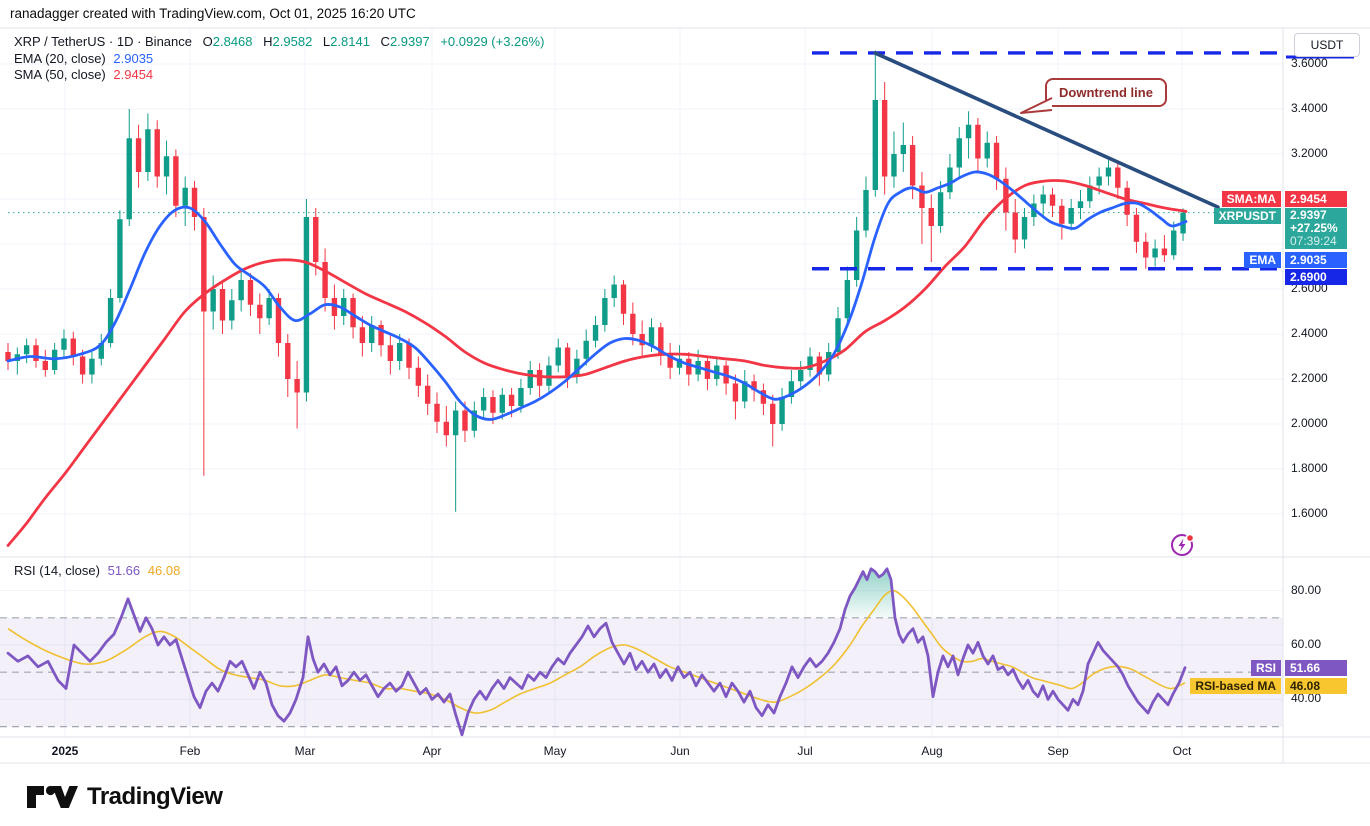 Image resolution: width=1370 pixels, height=826 pixels. Describe the element at coordinates (805, 751) in the screenshot. I see `time-tick-label: Jul` at that location.